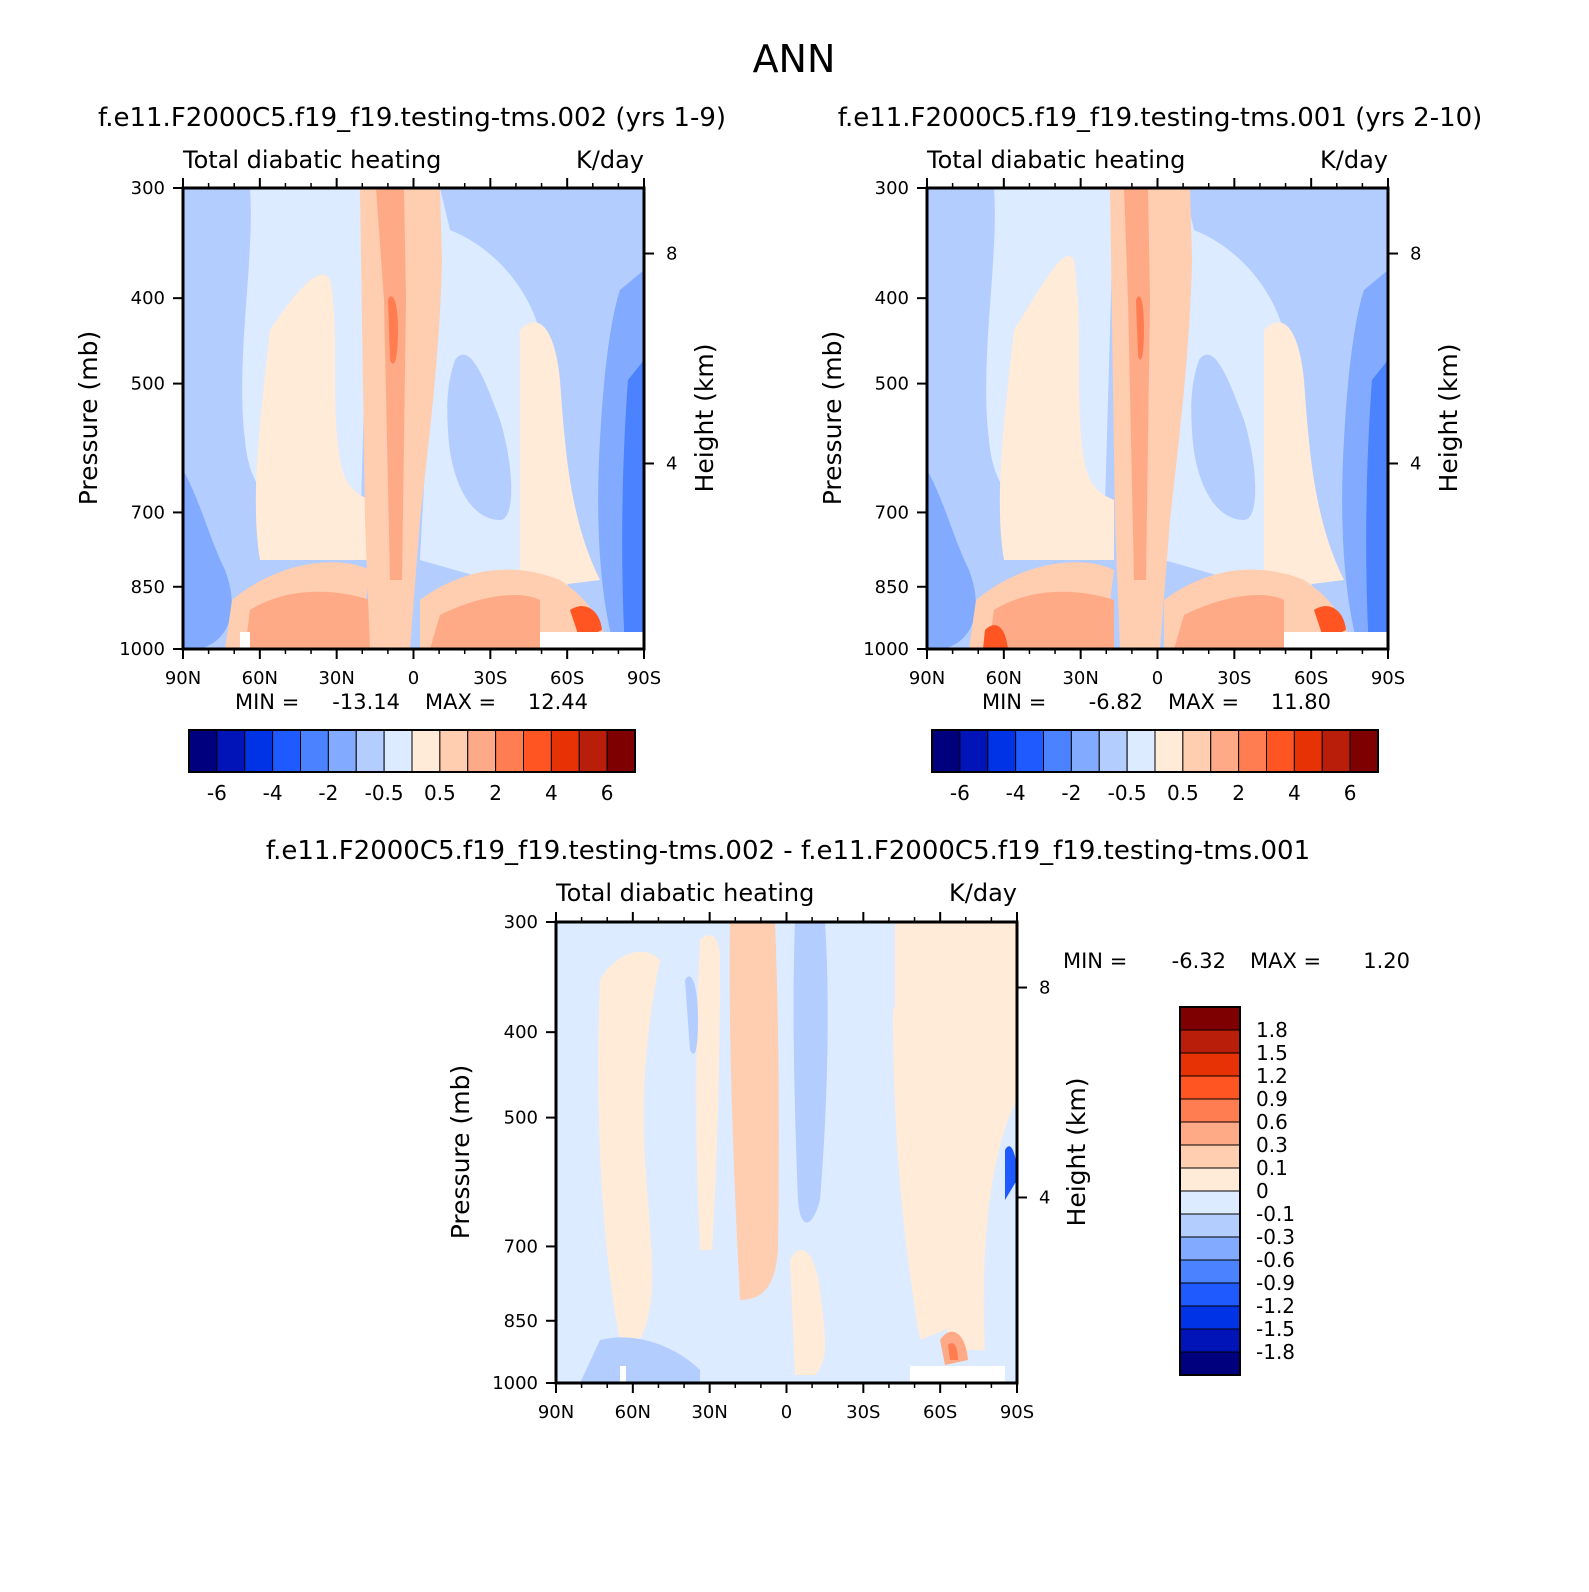 The image size is (1589, 1592). What do you see at coordinates (1272, 1030) in the screenshot?
I see `colorbar-tick-label: 1.8` at bounding box center [1272, 1030].